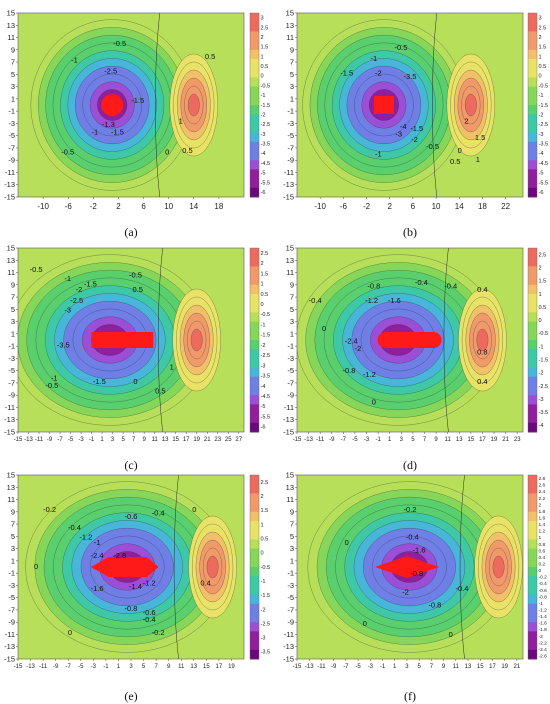  What do you see at coordinates (266, 417) in the screenshot?
I see `colorbar-tick-label: -5.5` at bounding box center [266, 417].